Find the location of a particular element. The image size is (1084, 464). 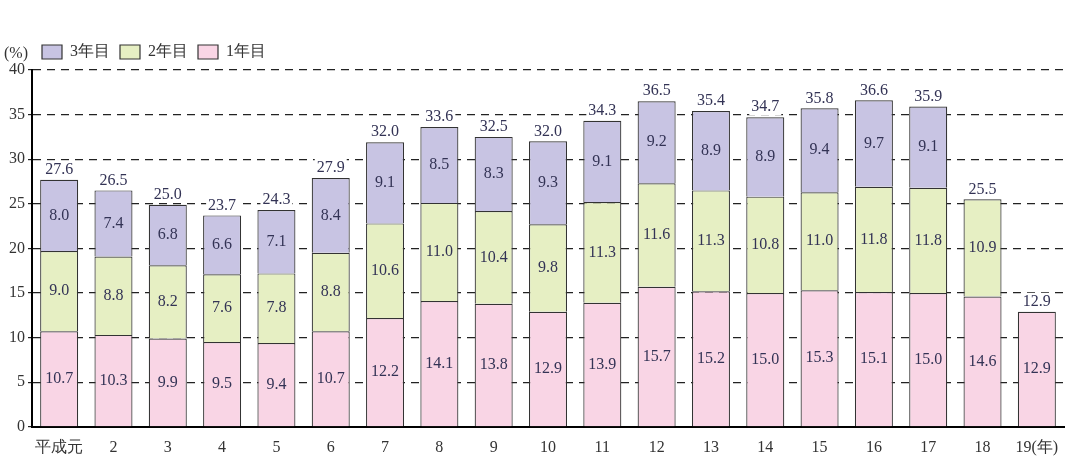

total-label: 36.5 is located at coordinates (656, 90).